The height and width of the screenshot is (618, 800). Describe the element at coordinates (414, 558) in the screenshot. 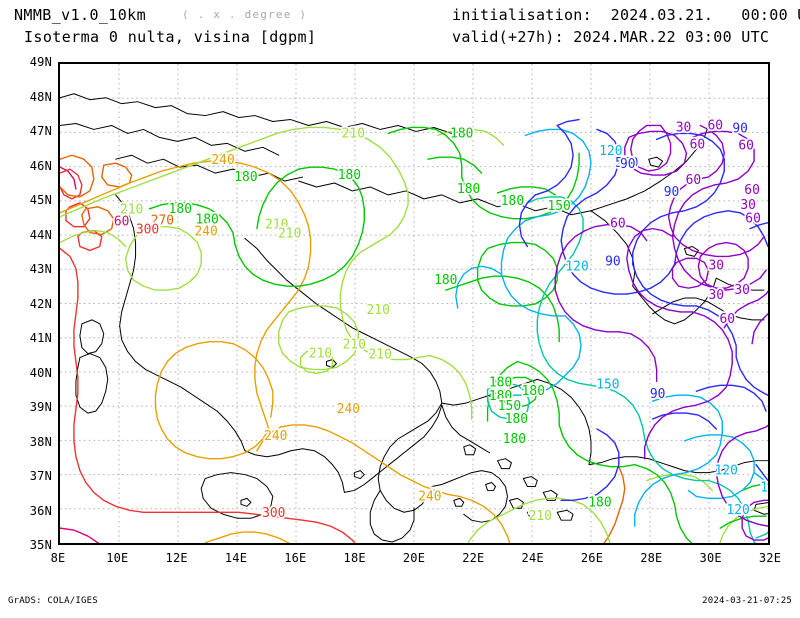

I see `x-axis-tick-label: 20E` at that location.